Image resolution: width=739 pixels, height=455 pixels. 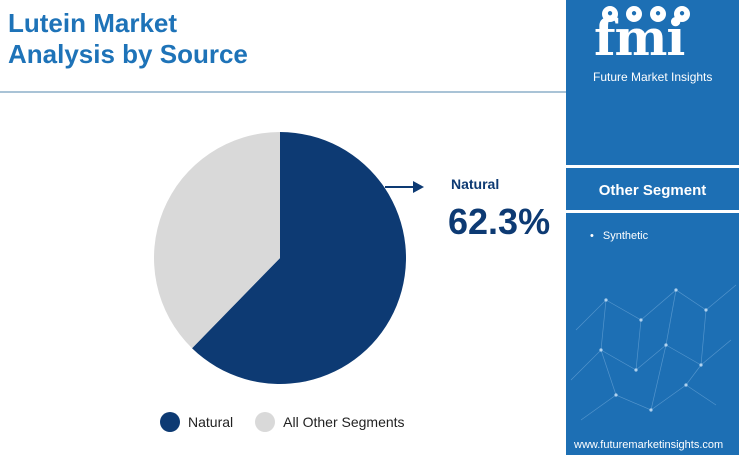 I want to click on logo-letters: fmi, so click(x=639, y=37).